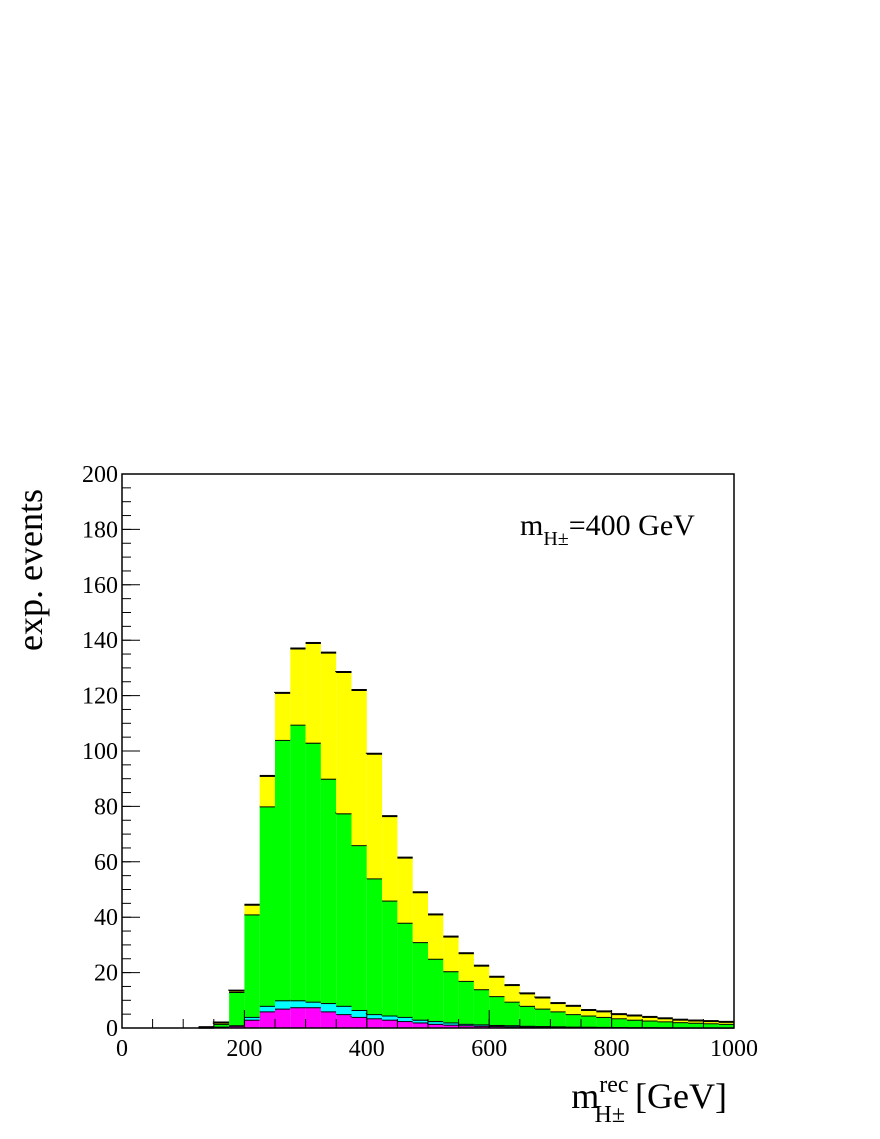 This screenshot has width=880, height=1139. What do you see at coordinates (100, 530) in the screenshot?
I see `y-tick-label: 180` at bounding box center [100, 530].